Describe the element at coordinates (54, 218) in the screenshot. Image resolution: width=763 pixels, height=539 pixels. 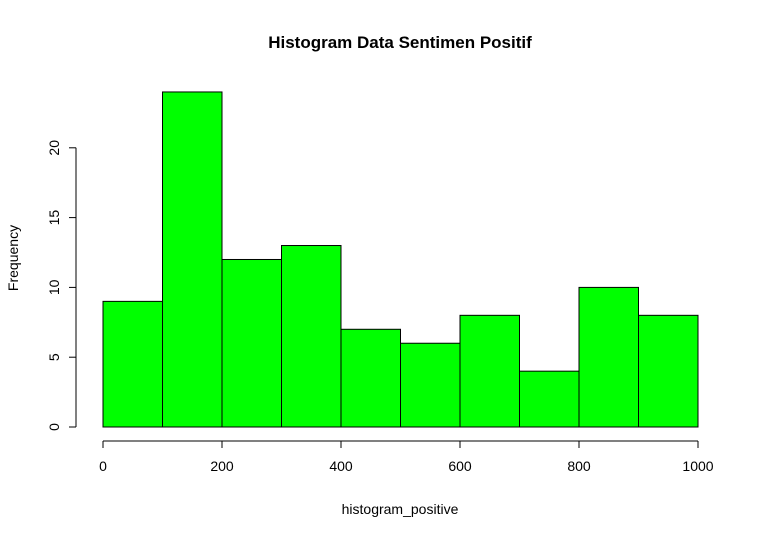
I see `y-tick-label: 15` at that location.